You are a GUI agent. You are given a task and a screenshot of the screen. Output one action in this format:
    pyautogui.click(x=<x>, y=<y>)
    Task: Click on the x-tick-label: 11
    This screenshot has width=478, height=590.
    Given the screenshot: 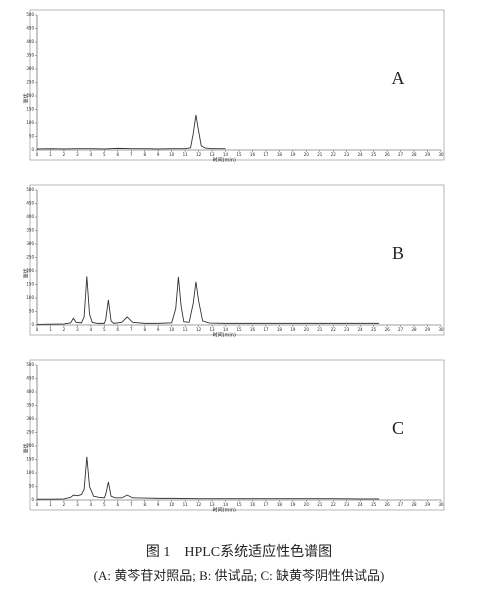 What is the action you would take?
    pyautogui.click(x=186, y=154)
    